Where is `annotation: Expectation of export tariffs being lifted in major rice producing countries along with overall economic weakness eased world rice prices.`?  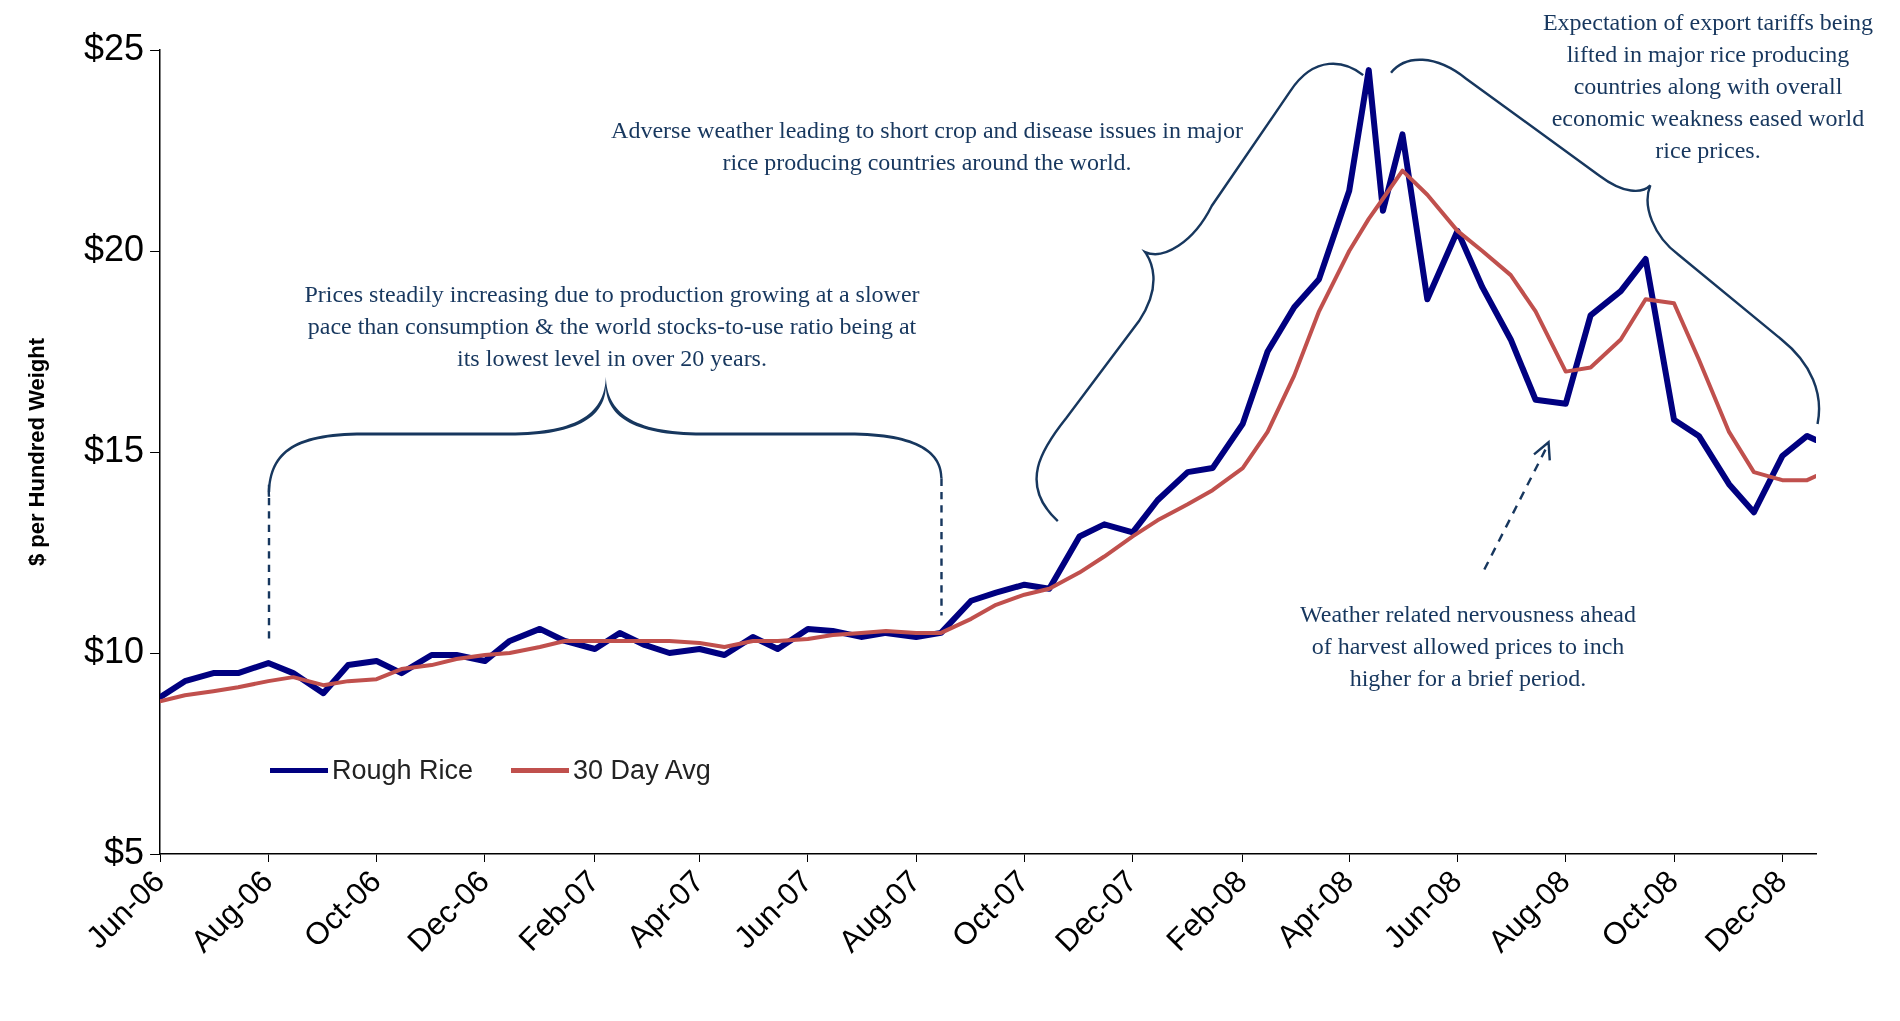 annotation: Expectation of export tariffs being lifted in major rice producing countries along with overall economic weakness eased world rice prices. is located at coordinates (1708, 86).